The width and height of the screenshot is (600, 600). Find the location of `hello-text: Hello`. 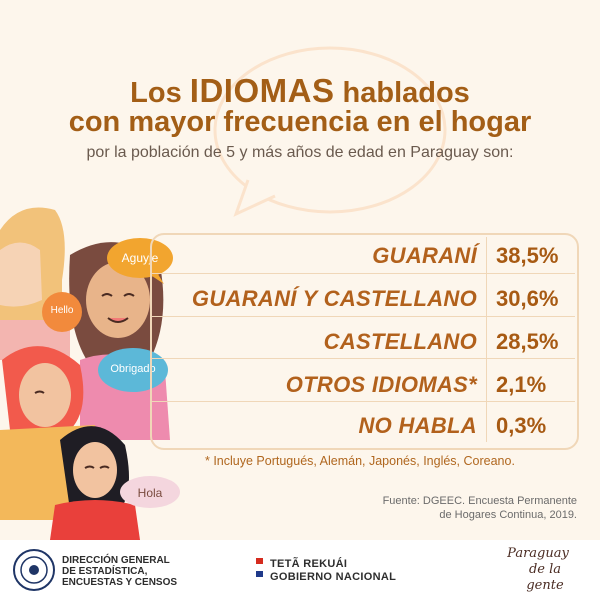

hello-text: Hello is located at coordinates (62, 310).